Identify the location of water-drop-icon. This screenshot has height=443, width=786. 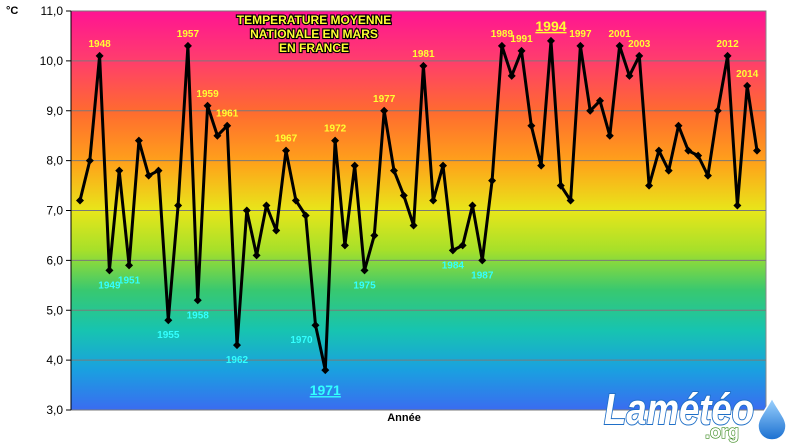
(771, 418).